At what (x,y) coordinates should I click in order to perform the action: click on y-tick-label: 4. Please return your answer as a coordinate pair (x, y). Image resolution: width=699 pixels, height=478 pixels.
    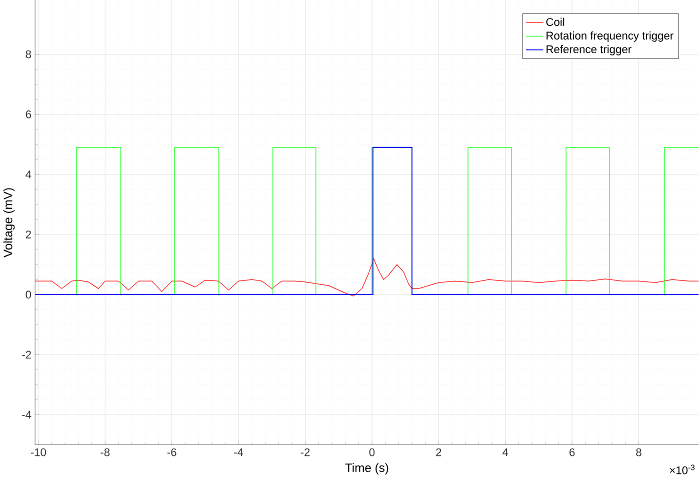
    Looking at the image, I should click on (29, 174).